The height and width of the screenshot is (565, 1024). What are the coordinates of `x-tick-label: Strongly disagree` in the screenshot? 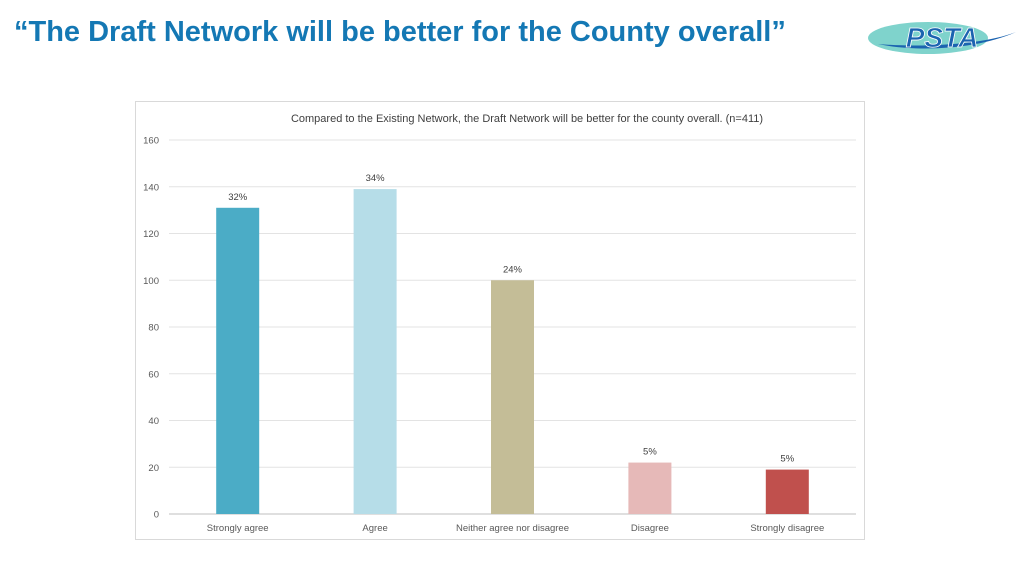 It's located at (787, 528).